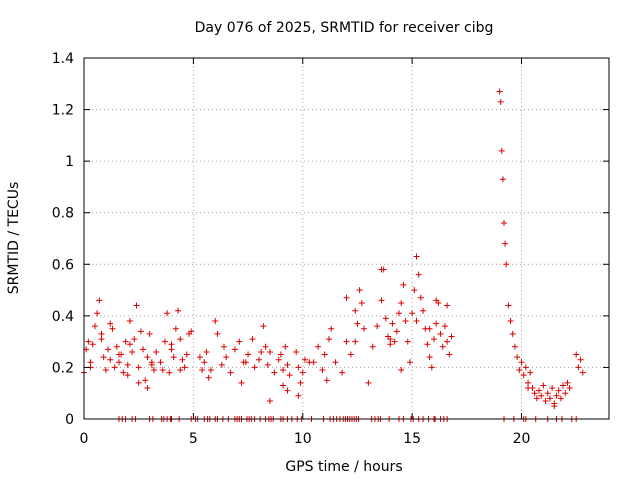  Describe the element at coordinates (63, 59) in the screenshot. I see `y-tick-label: 1.4` at that location.